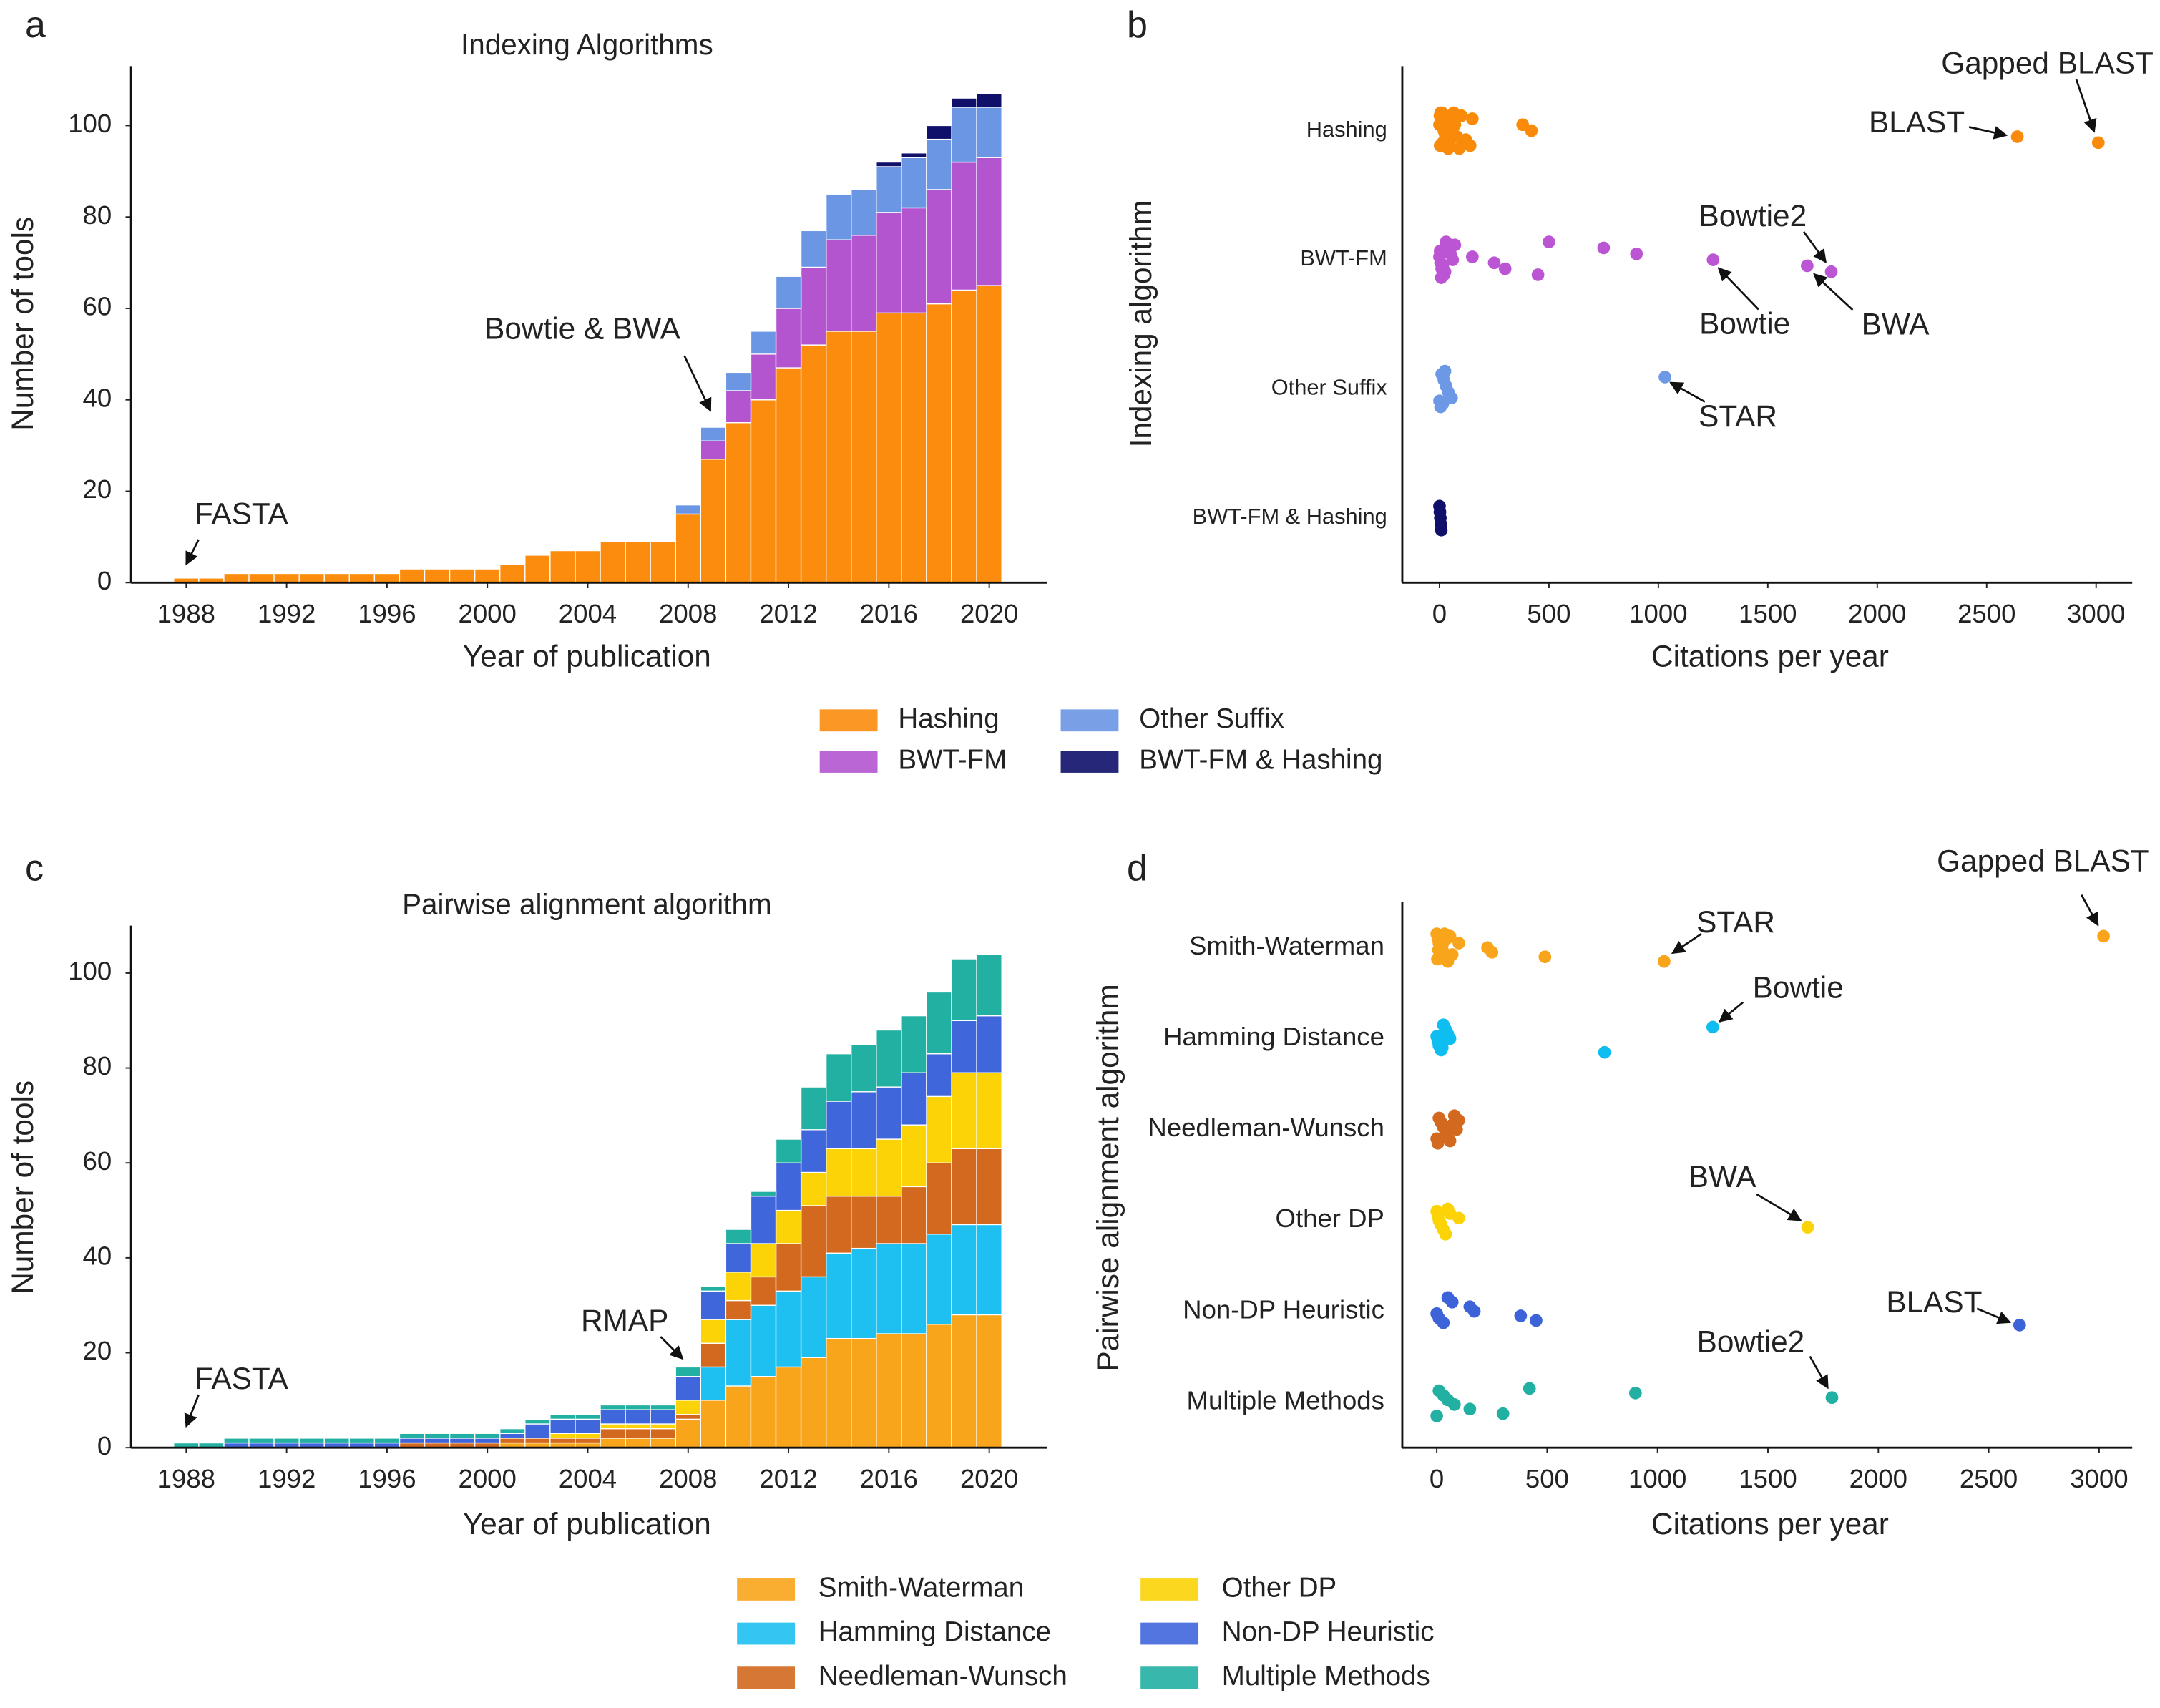 The image size is (2160, 1708). I want to click on y-tick-label: 20, so click(98, 489).